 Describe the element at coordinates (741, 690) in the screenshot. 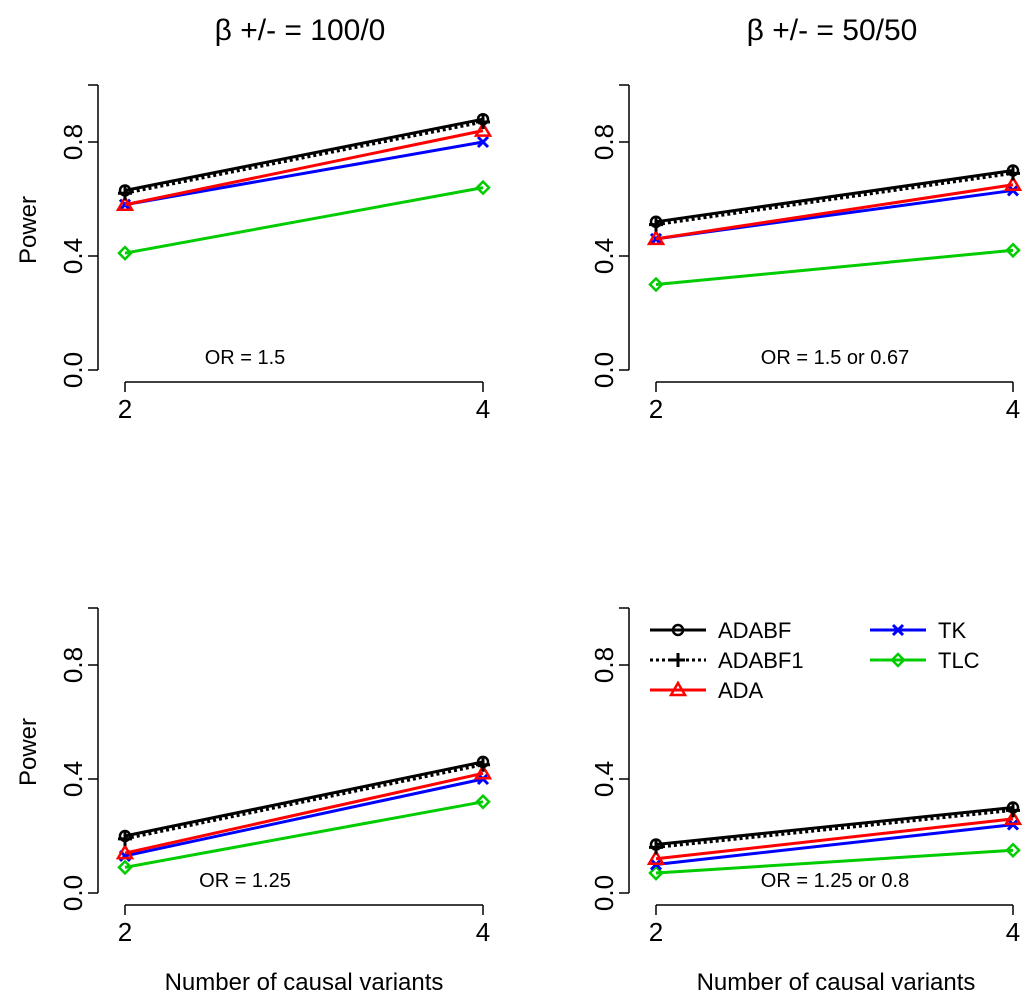

I see `legend-label: ADA` at that location.